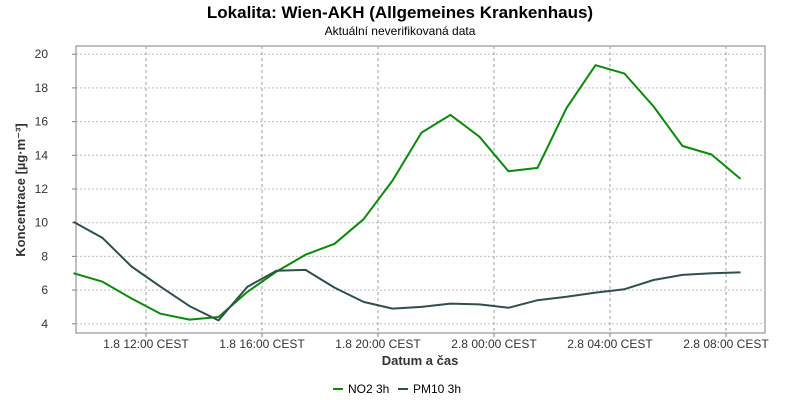 The image size is (800, 400). Describe the element at coordinates (494, 344) in the screenshot. I see `x-tick-label: 2.8 00:00 CEST` at that location.